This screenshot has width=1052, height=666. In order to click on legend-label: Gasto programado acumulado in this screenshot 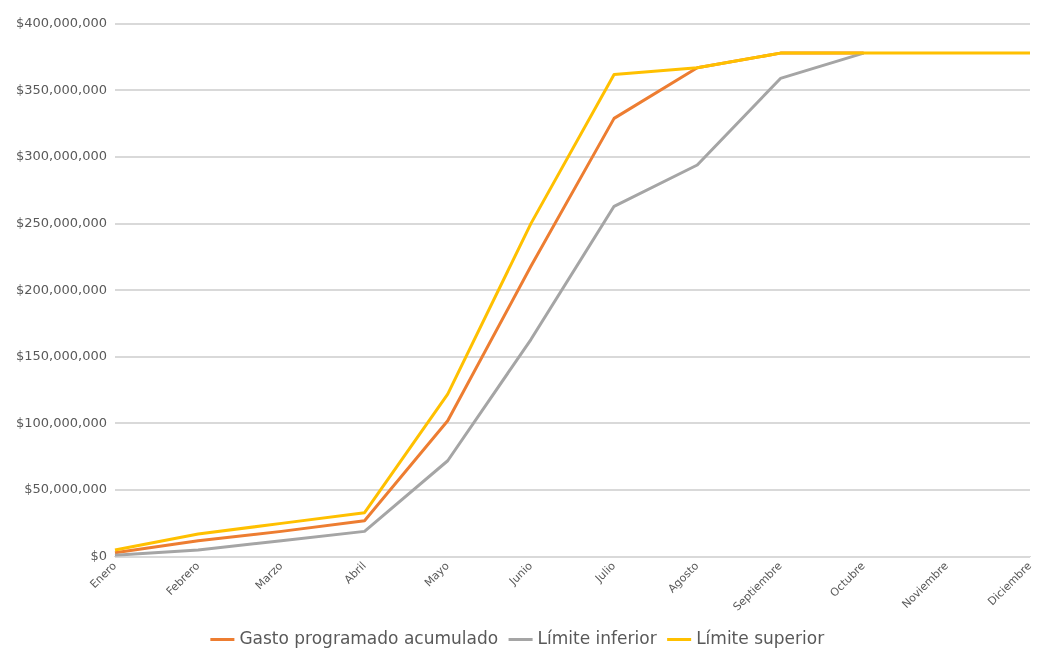, I will do `click(369, 637)`.